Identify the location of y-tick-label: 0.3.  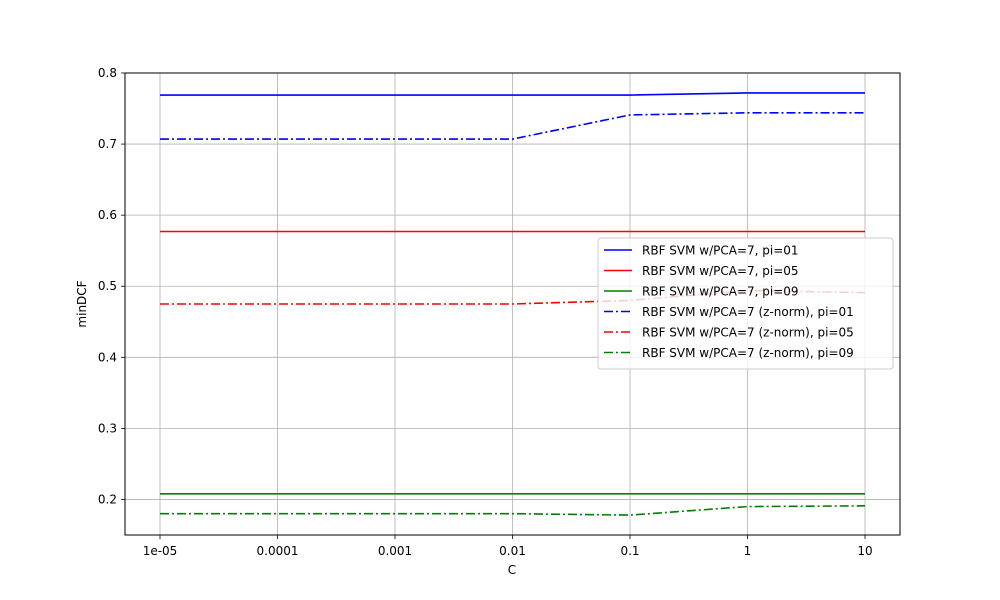
(107, 428).